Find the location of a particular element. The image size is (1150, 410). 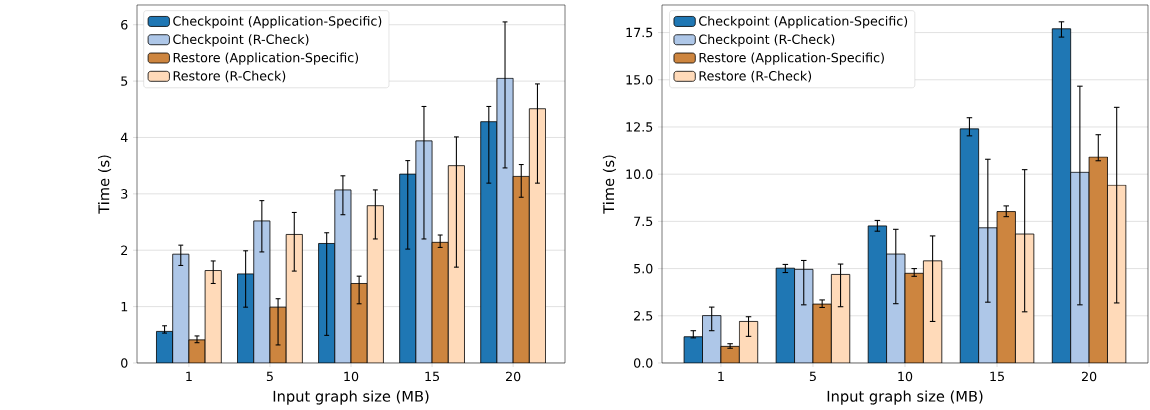

y-tick-label: 4 is located at coordinates (124, 137).